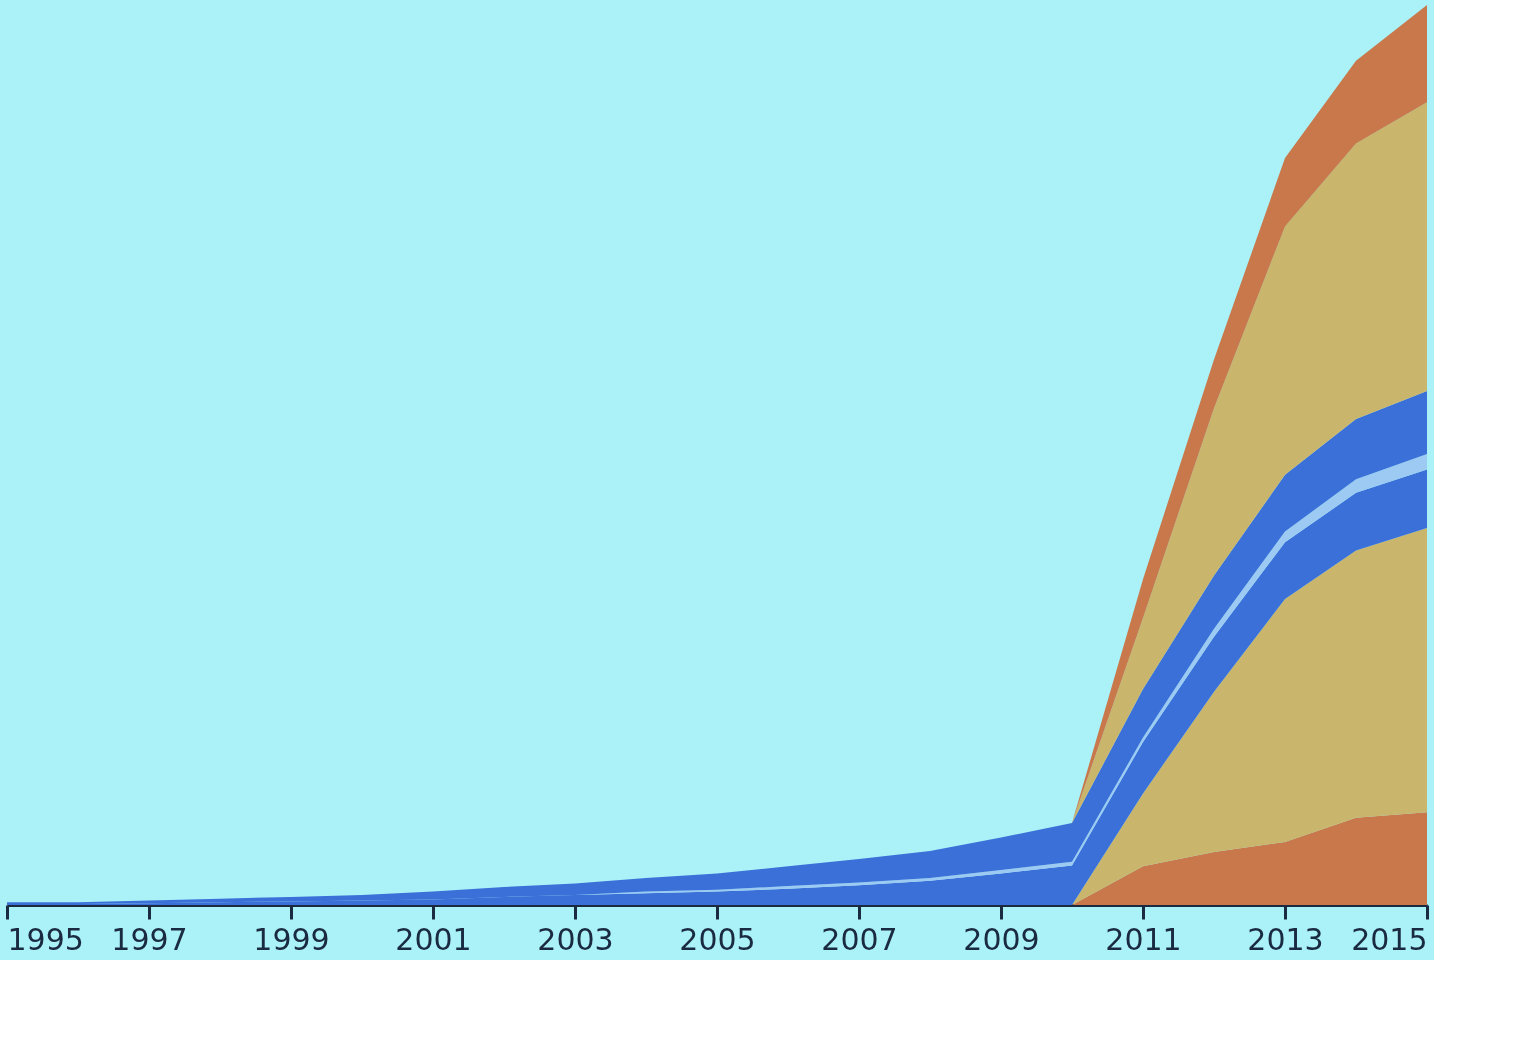  Describe the element at coordinates (149, 939) in the screenshot. I see `x-tick-label: 1997` at that location.